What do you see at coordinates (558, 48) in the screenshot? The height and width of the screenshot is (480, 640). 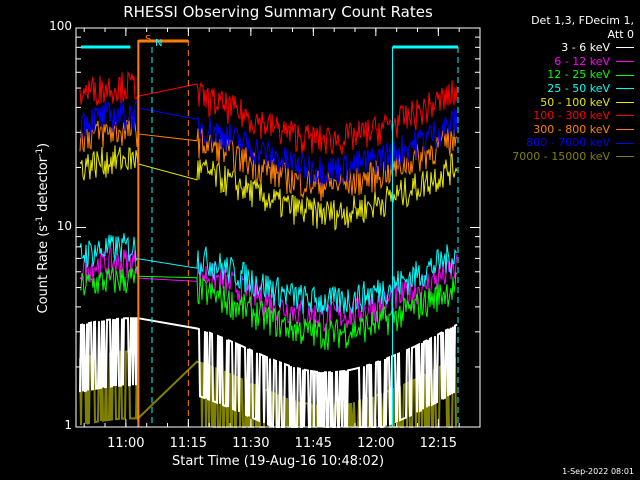 I see `legend-entry: 3 - 6 keV` at bounding box center [558, 48].